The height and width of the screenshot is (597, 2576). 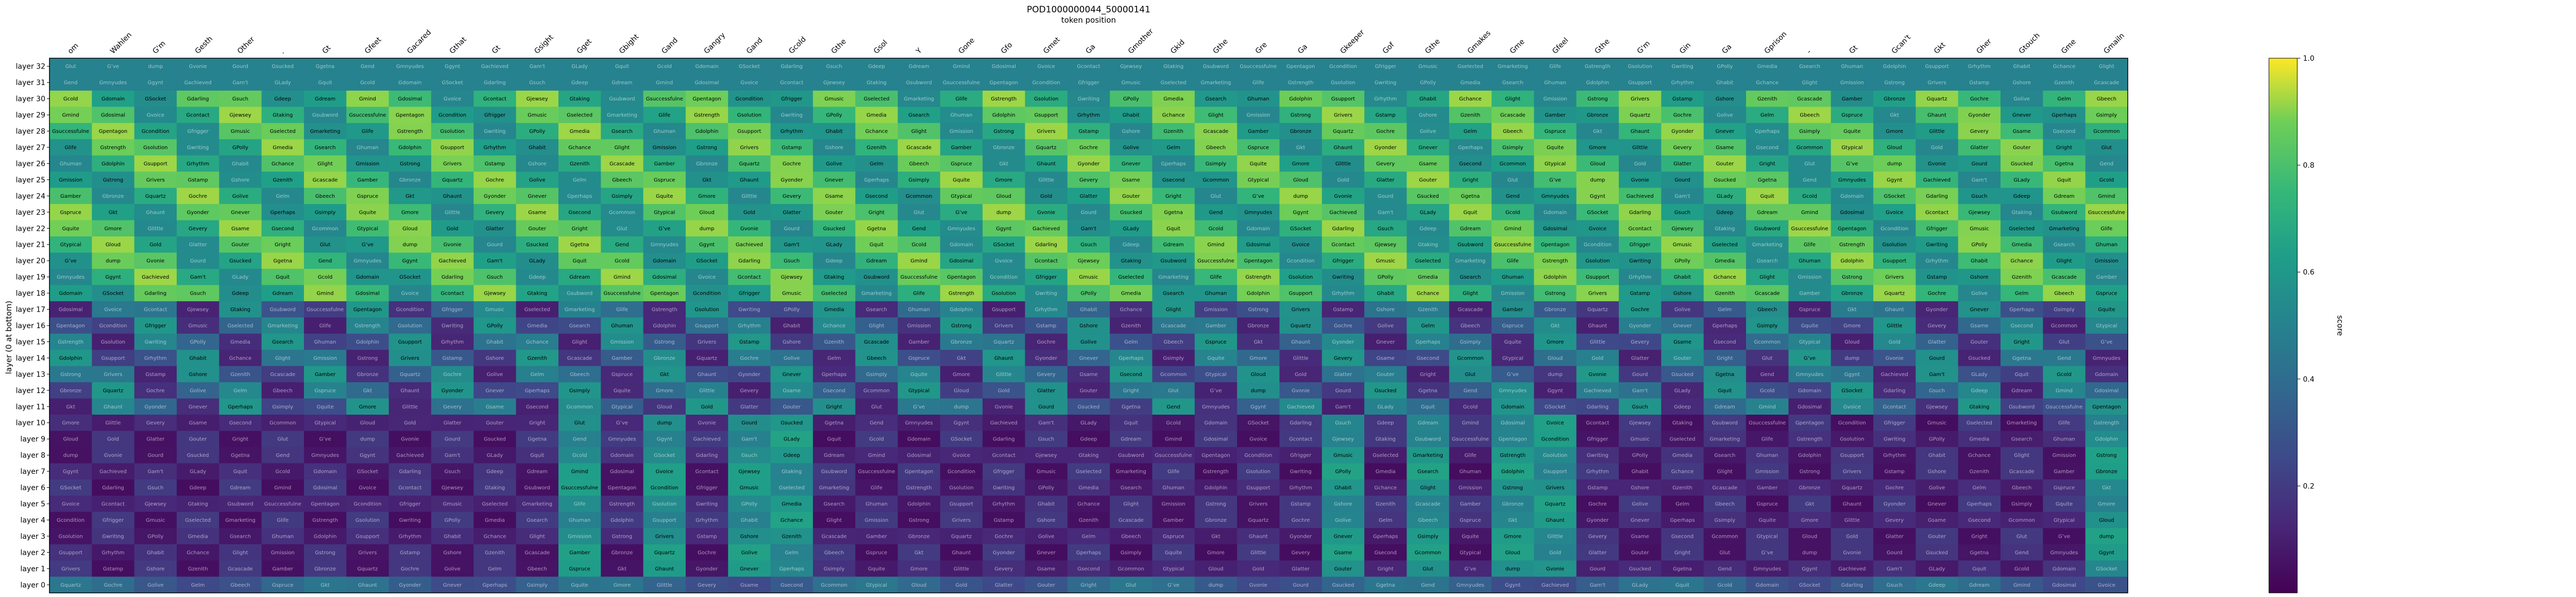 I want to click on x-tick-label: Gher, so click(x=1984, y=46).